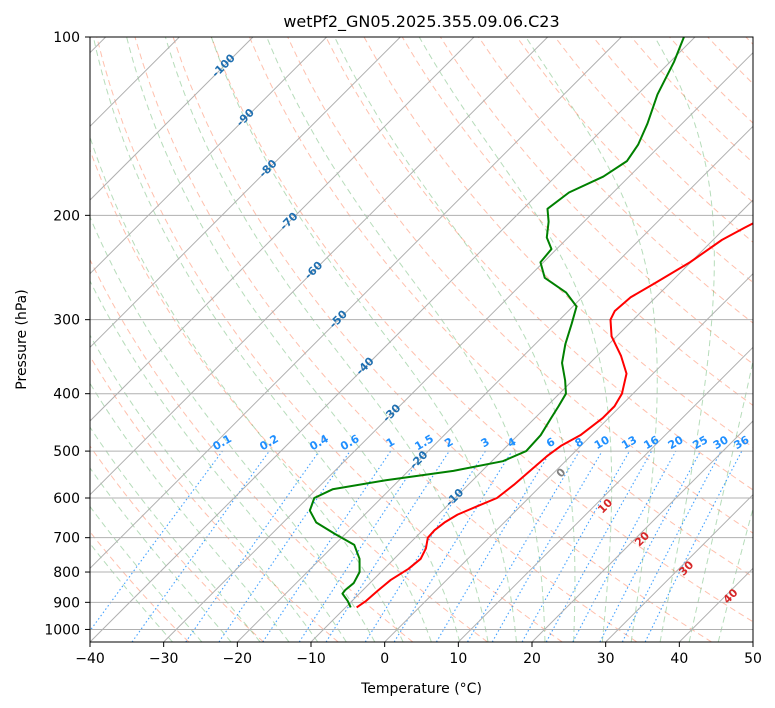 The image size is (775, 708). I want to click on x-tick-label: 10, so click(458, 659).